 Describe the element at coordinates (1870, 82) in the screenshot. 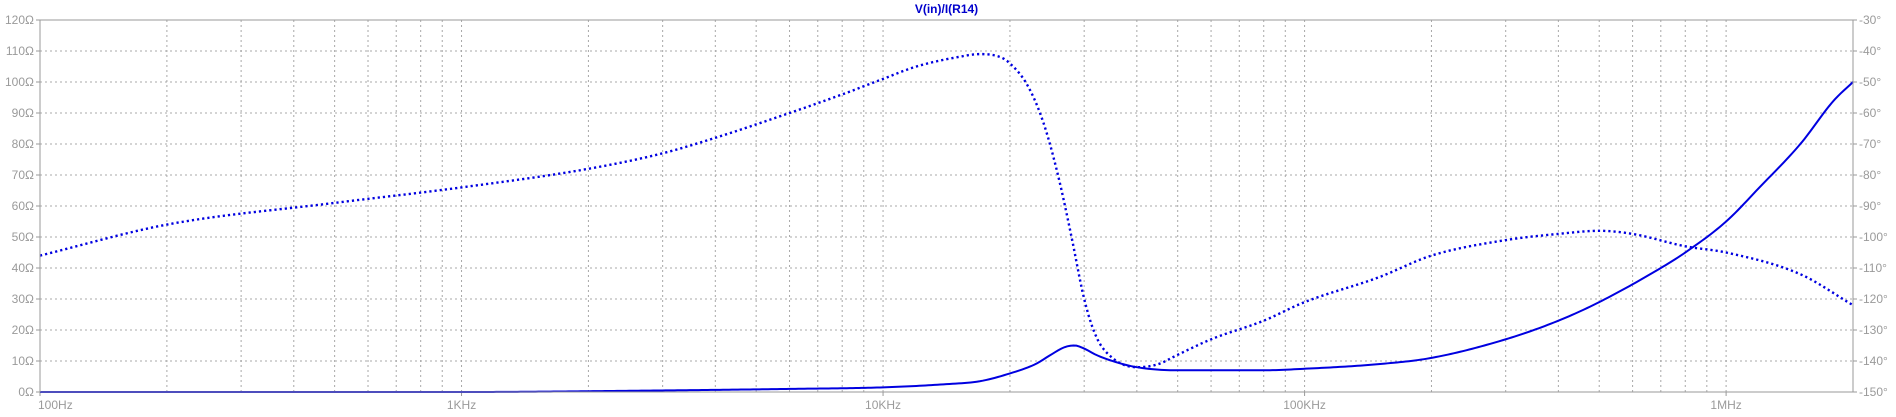

I see `right-axis-tick-label: -50°` at that location.